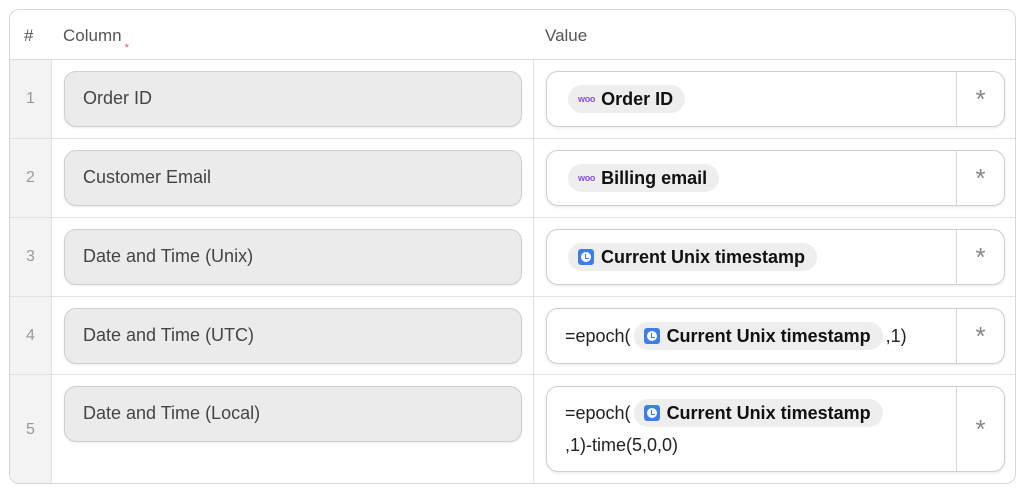  I want to click on column-cell: Order ID, so click(293, 99).